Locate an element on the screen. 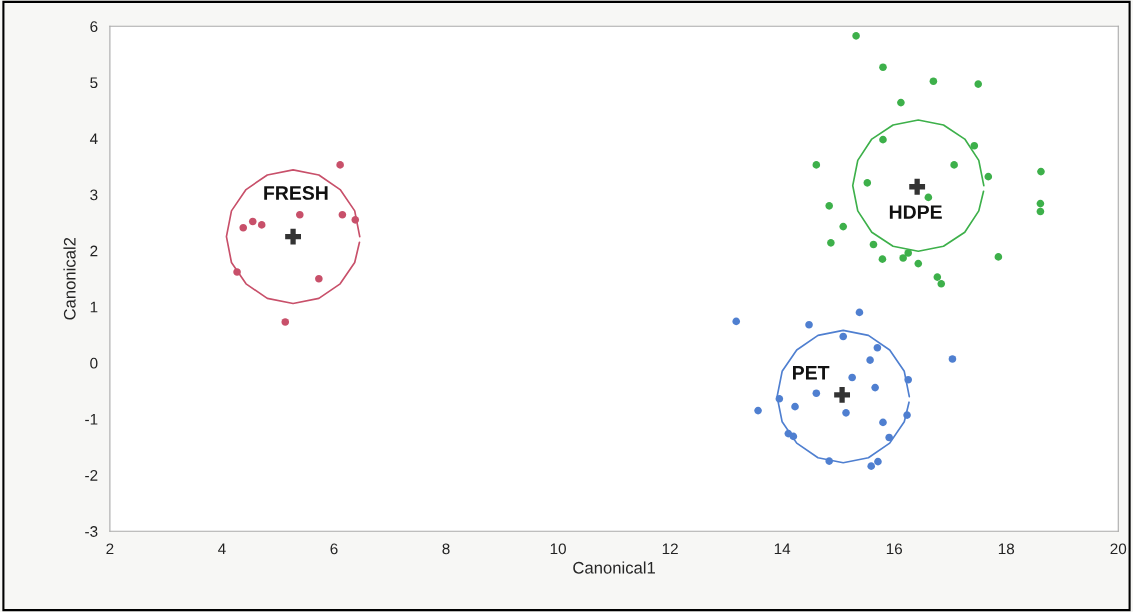 The height and width of the screenshot is (612, 1133). x-axis-title: Canonical1 is located at coordinates (614, 567).